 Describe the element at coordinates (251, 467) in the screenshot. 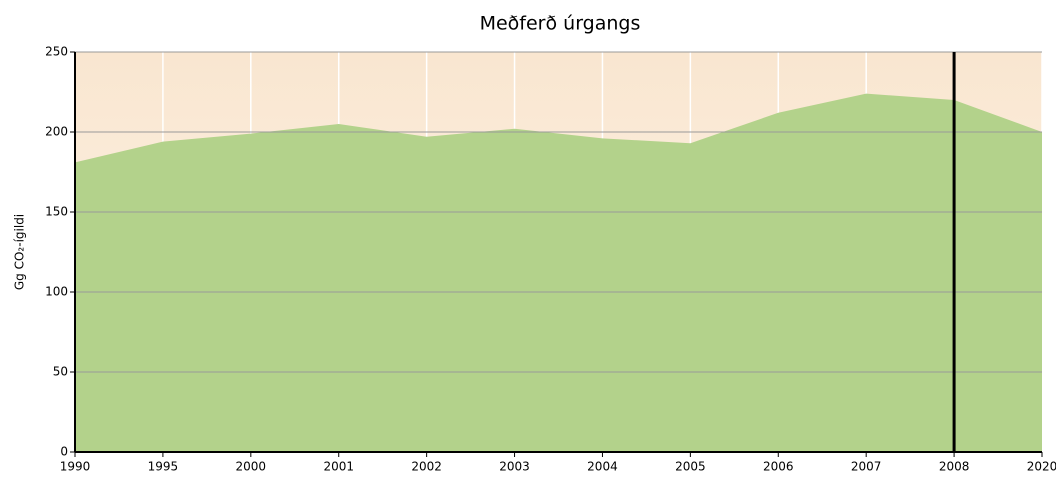

I see `x-tick-label: 2000` at that location.